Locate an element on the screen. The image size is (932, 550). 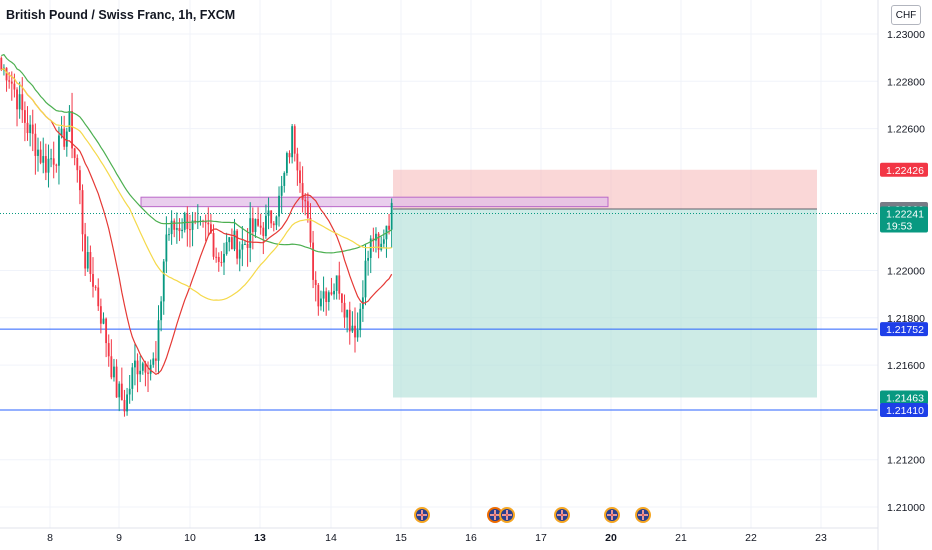
time-tick-label: 15 is located at coordinates (401, 538).